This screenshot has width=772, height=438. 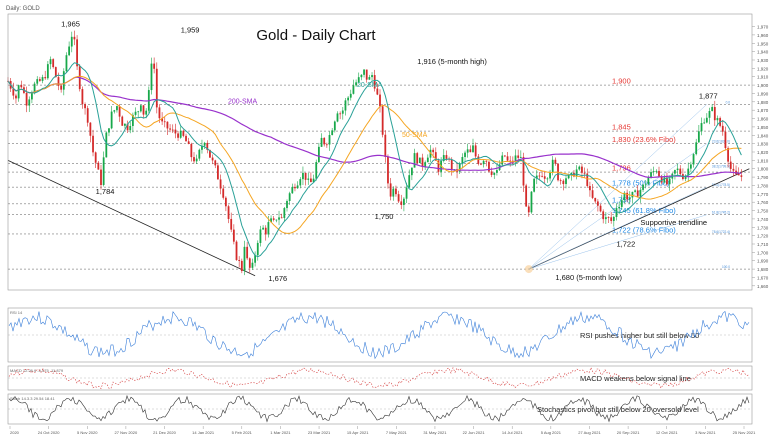 What do you see at coordinates (474, 432) in the screenshot?
I see `x-tick-label: 22 Jun 2021` at bounding box center [474, 432].